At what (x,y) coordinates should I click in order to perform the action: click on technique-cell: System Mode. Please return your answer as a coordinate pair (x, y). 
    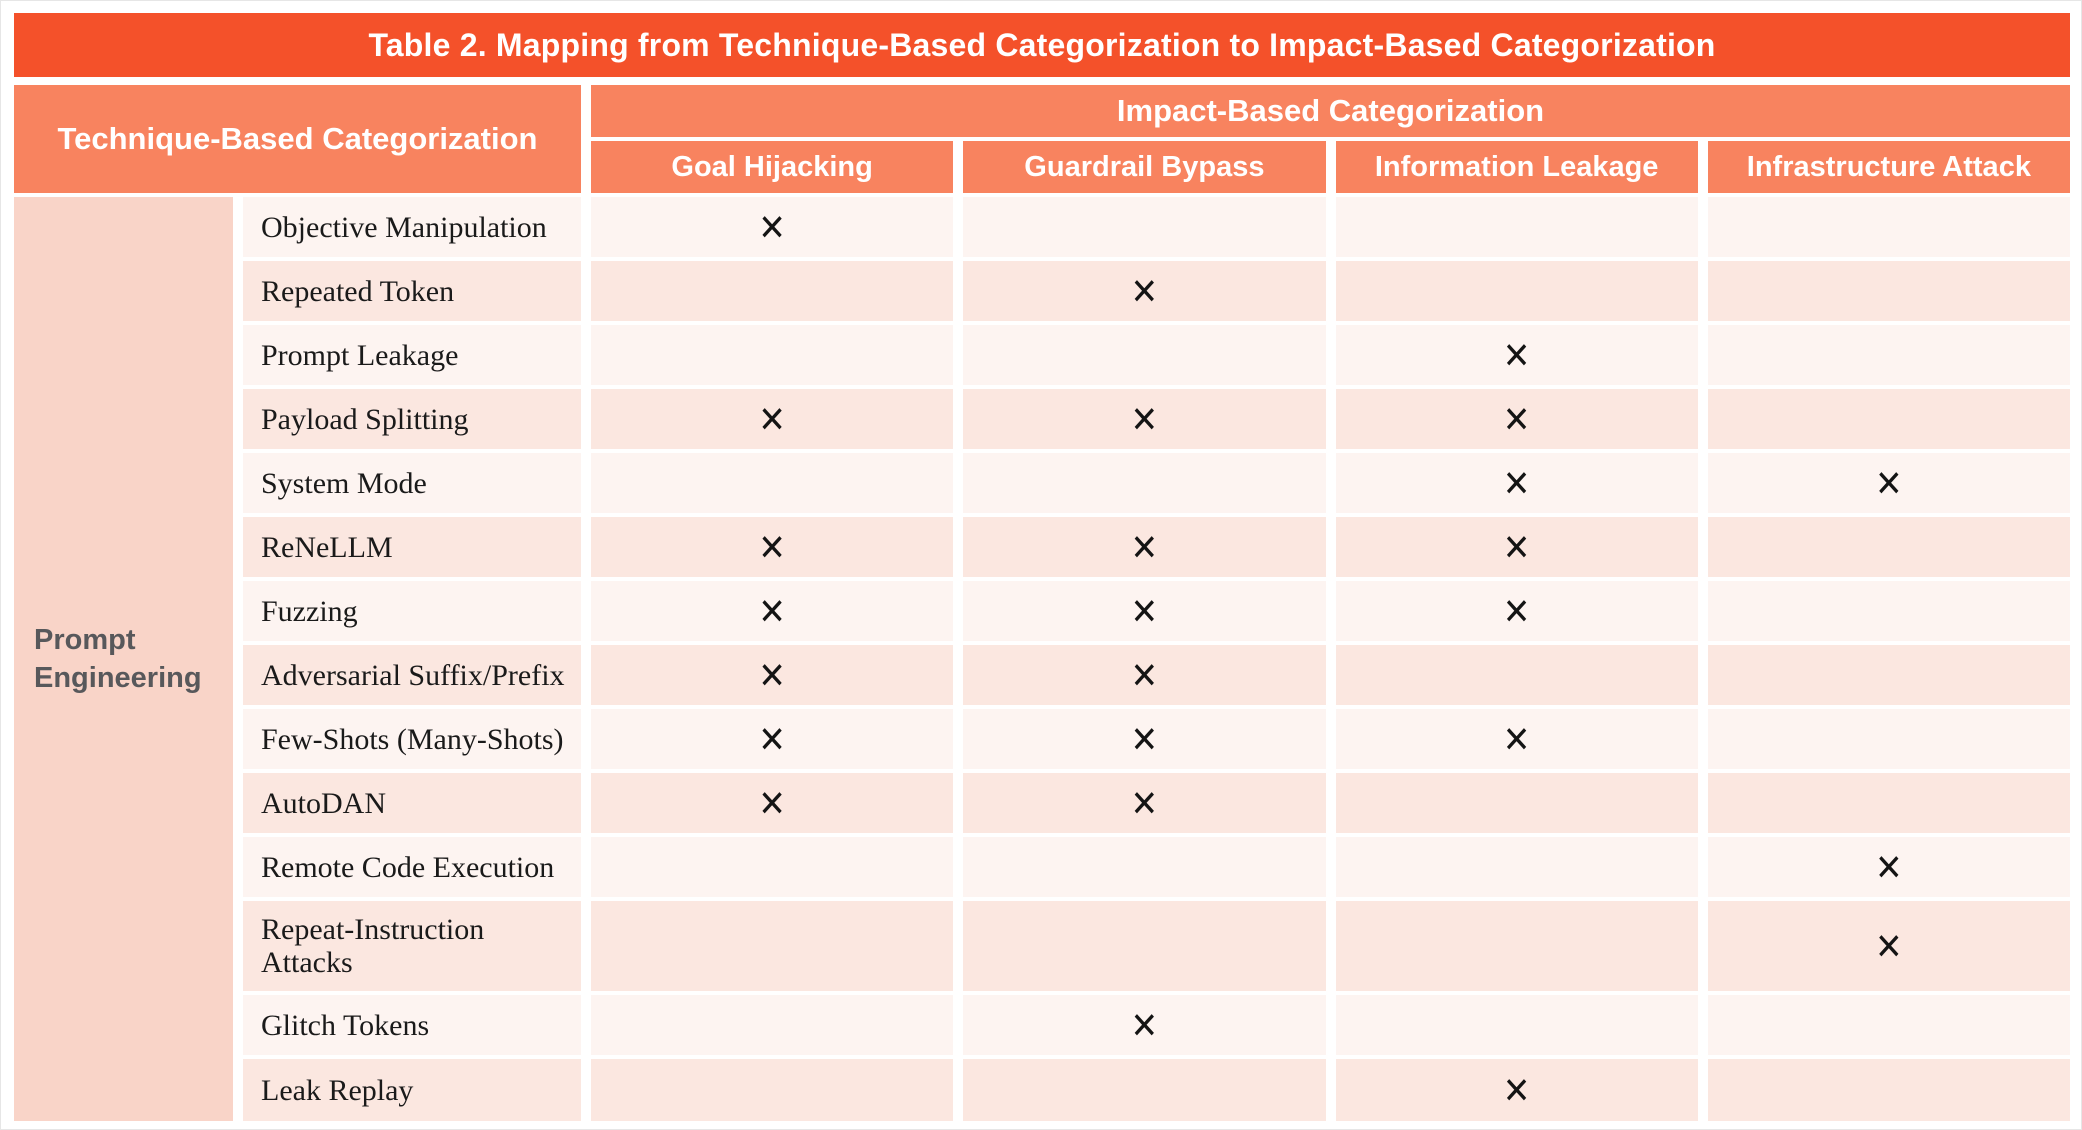
    Looking at the image, I should click on (412, 483).